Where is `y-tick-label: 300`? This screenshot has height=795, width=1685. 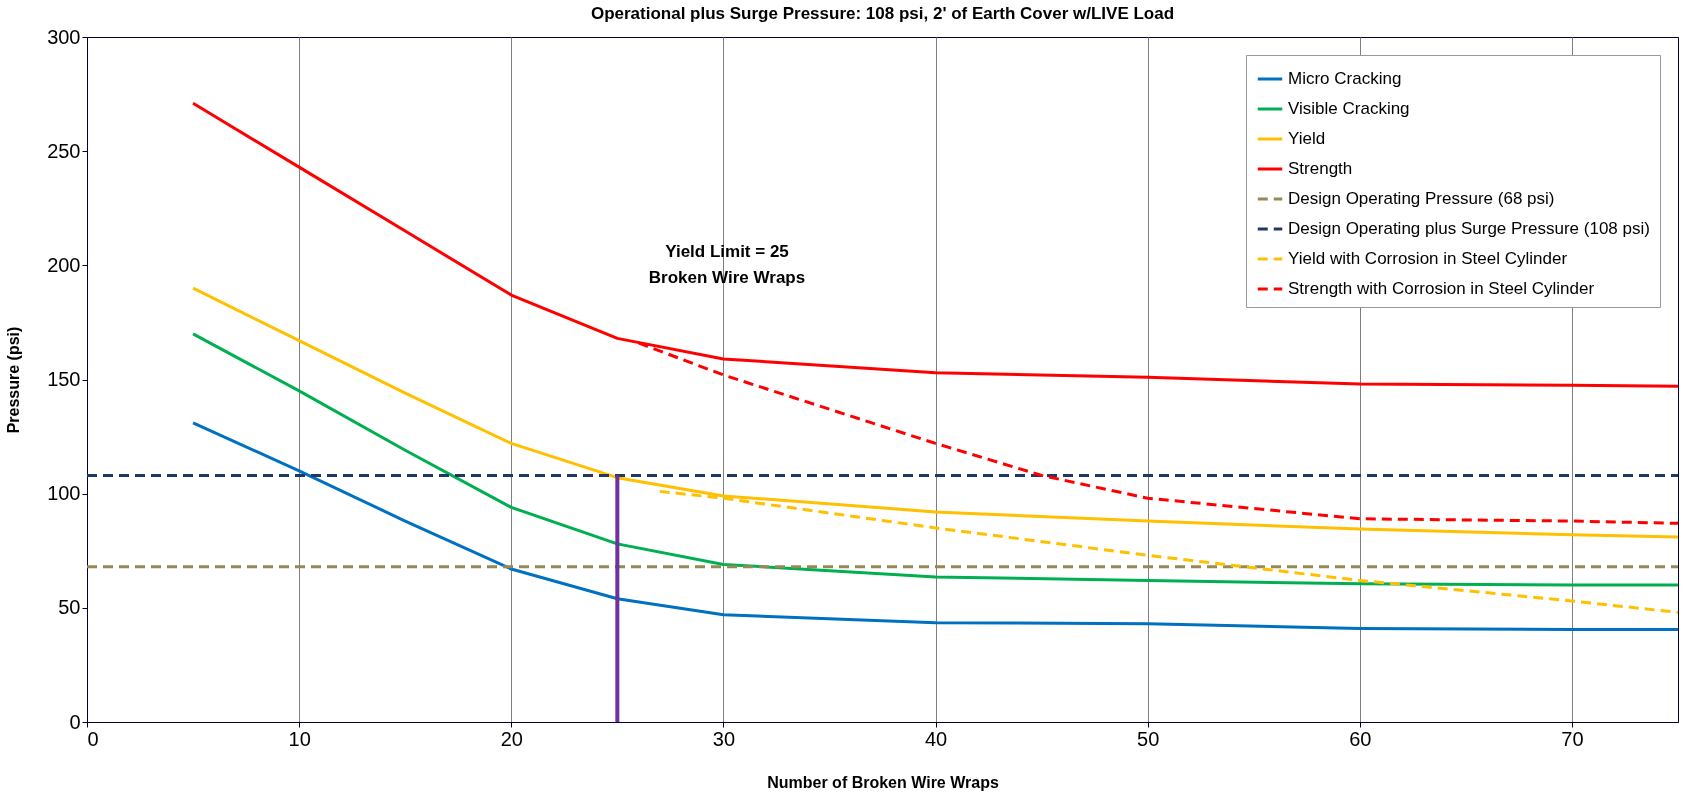
y-tick-label: 300 is located at coordinates (64, 36).